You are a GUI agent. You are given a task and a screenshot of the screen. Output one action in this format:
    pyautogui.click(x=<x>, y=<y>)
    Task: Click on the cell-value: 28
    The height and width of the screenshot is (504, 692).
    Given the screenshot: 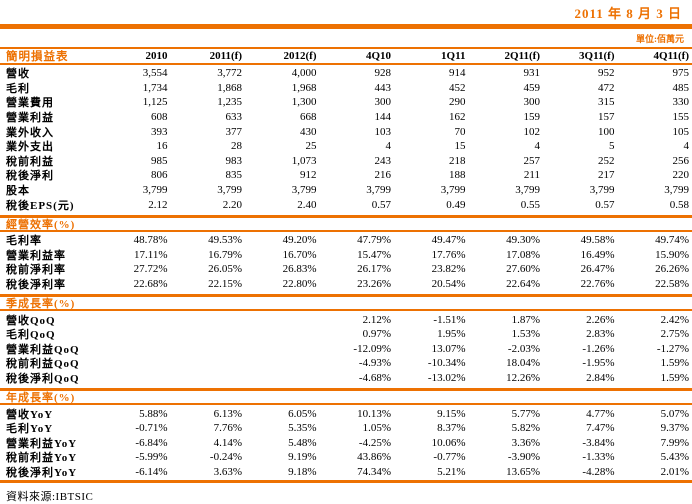 What is the action you would take?
    pyautogui.click(x=236, y=146)
    